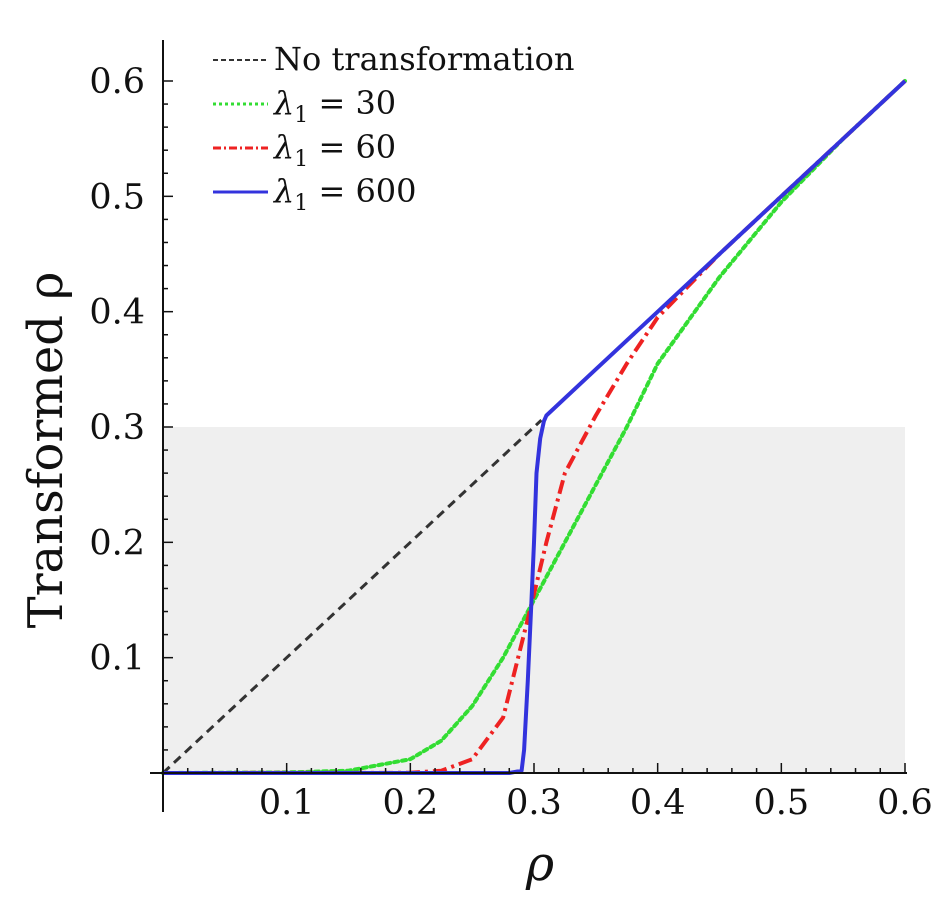 This screenshot has width=950, height=917. What do you see at coordinates (117, 428) in the screenshot?
I see `y-tick-label: 0.3` at bounding box center [117, 428].